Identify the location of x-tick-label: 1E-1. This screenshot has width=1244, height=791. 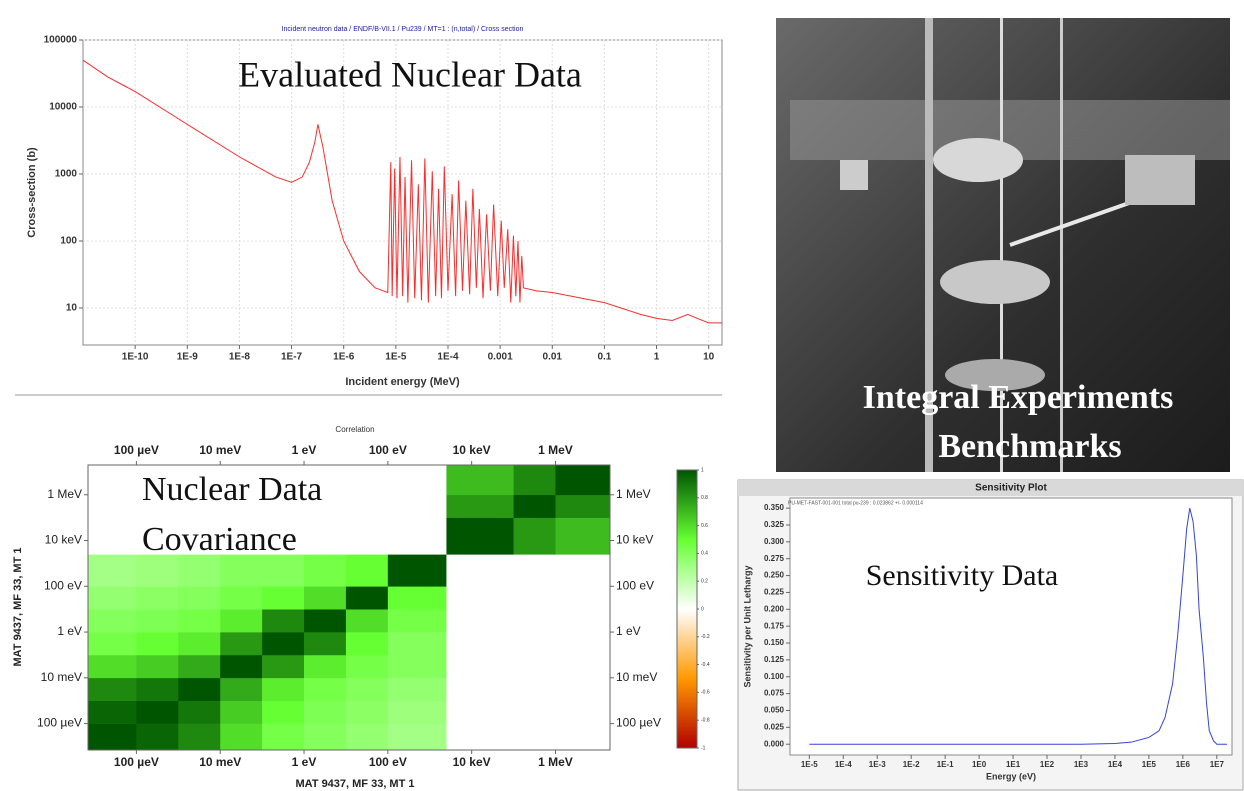
(945, 764).